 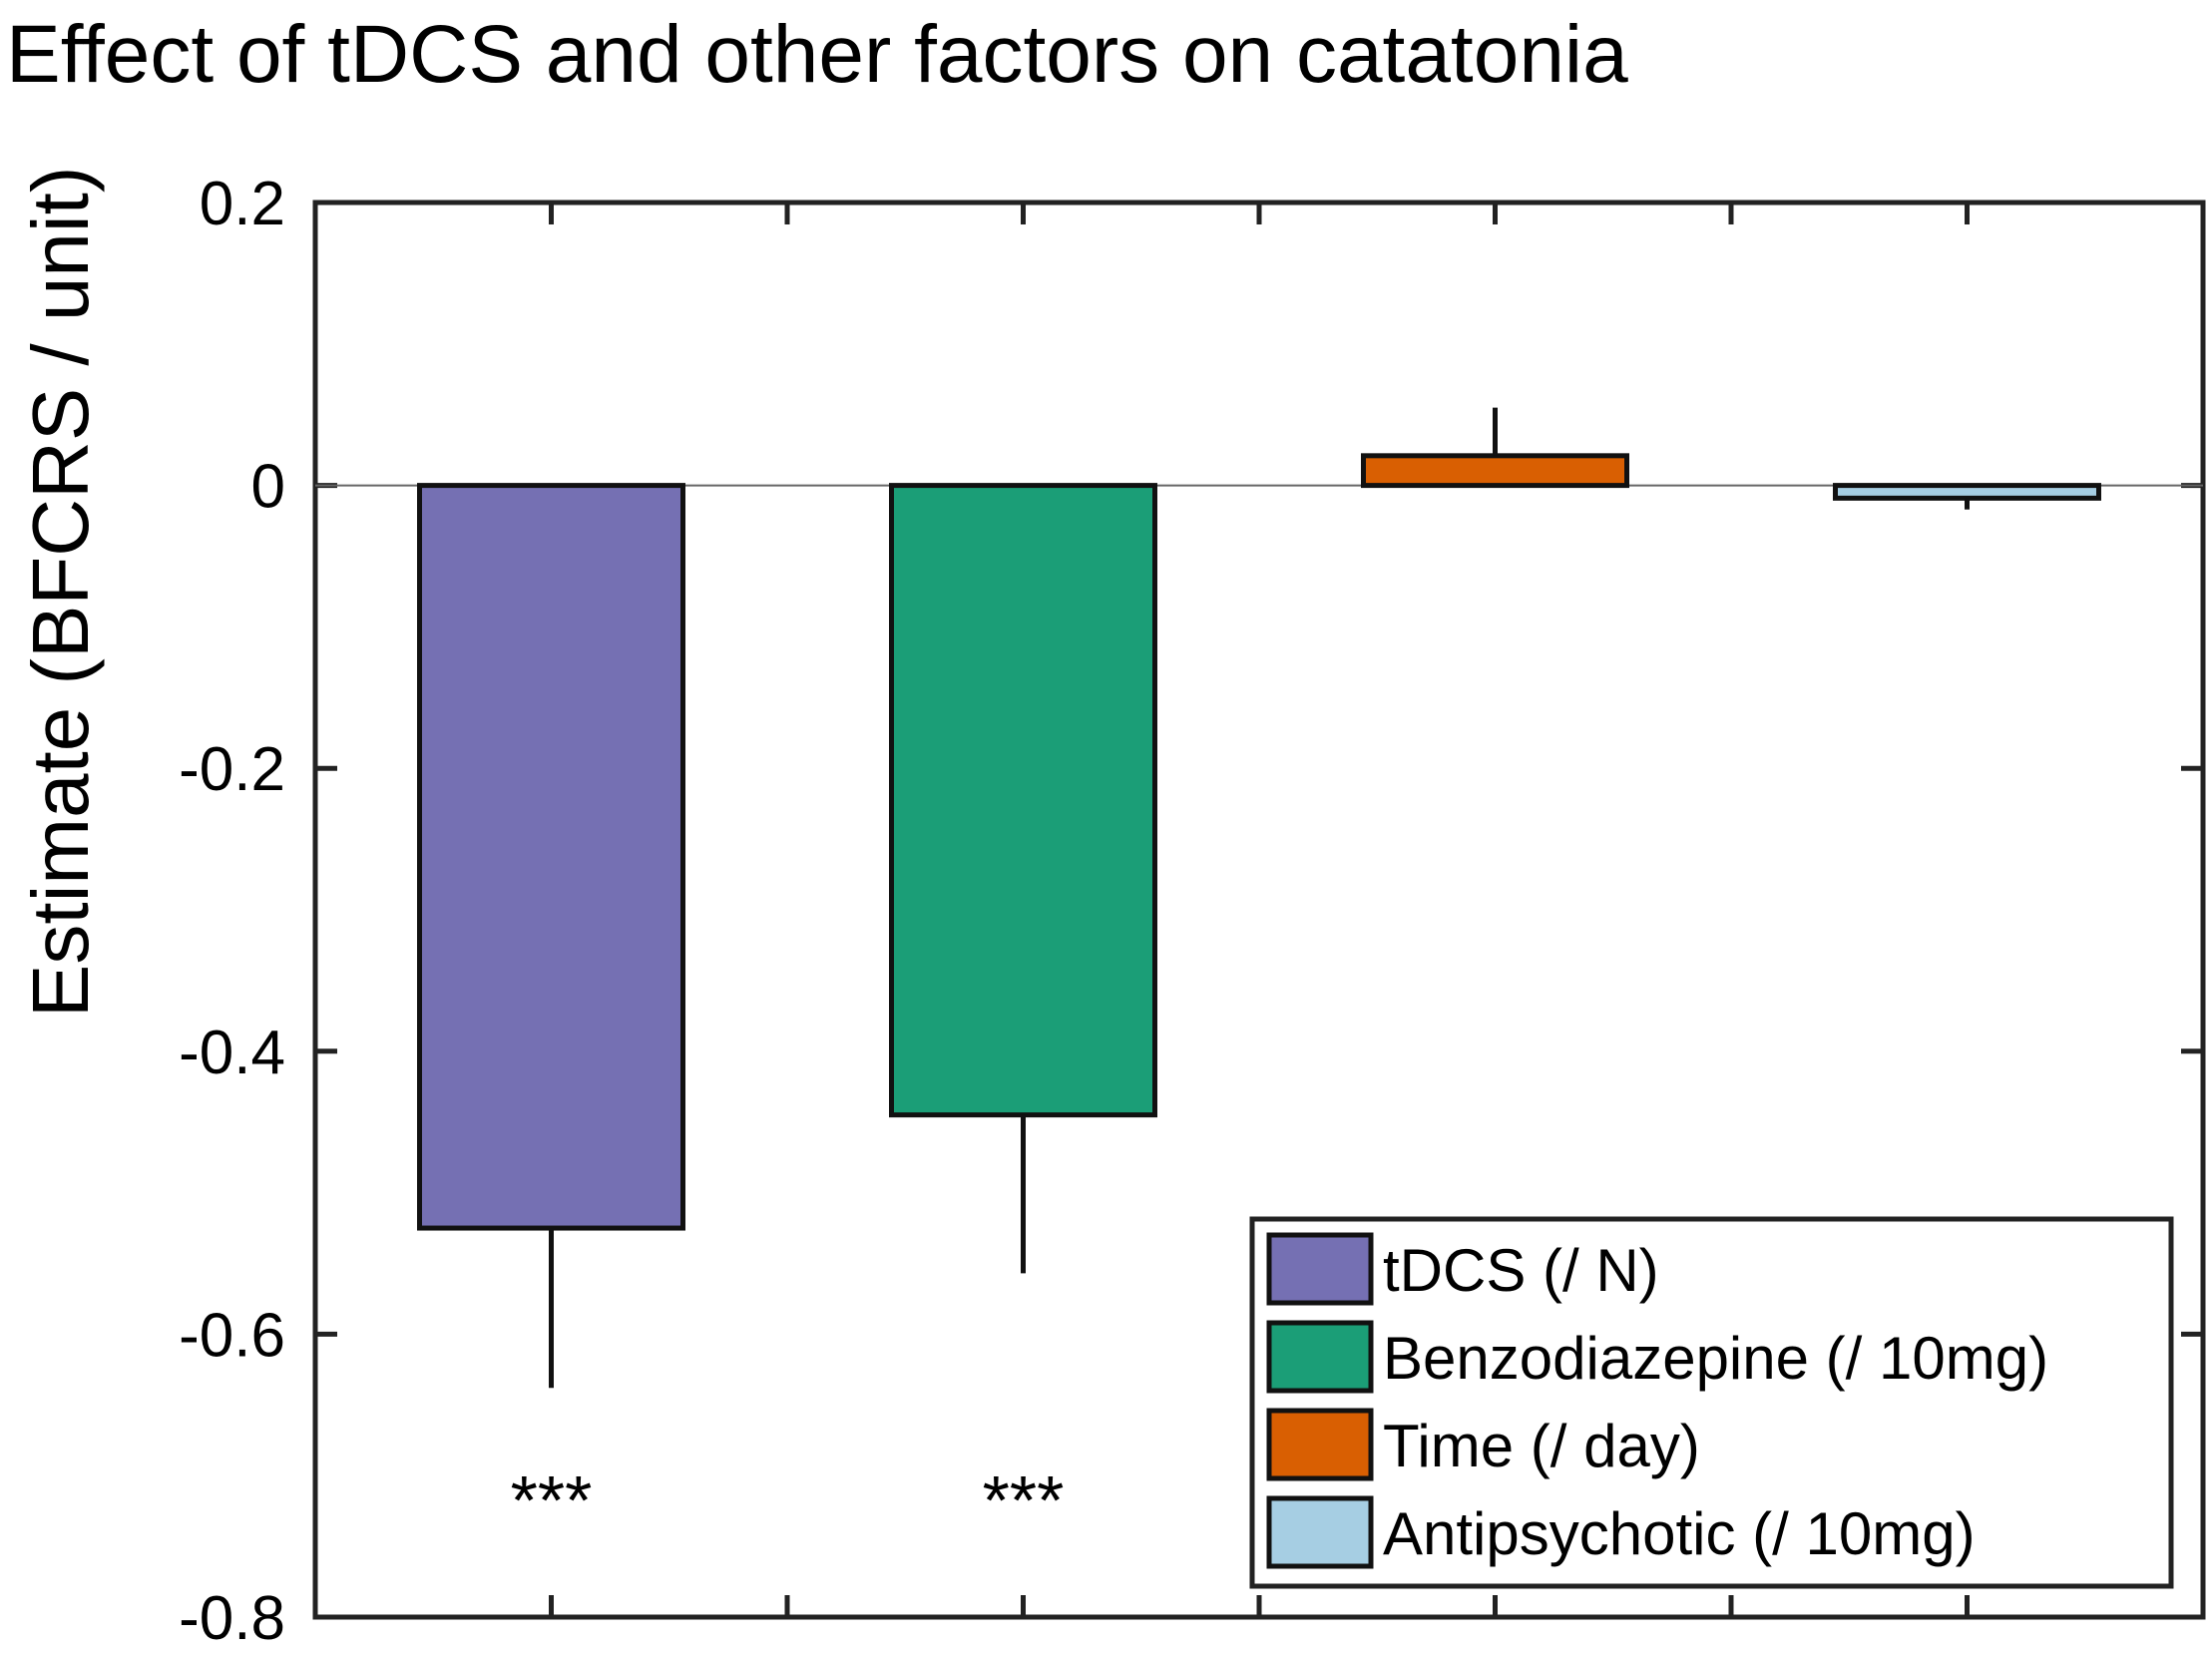 I want to click on y-tick-labels: 0.2 0 -0.2 -0.4 -0.6 -0.8, so click(x=232, y=912).